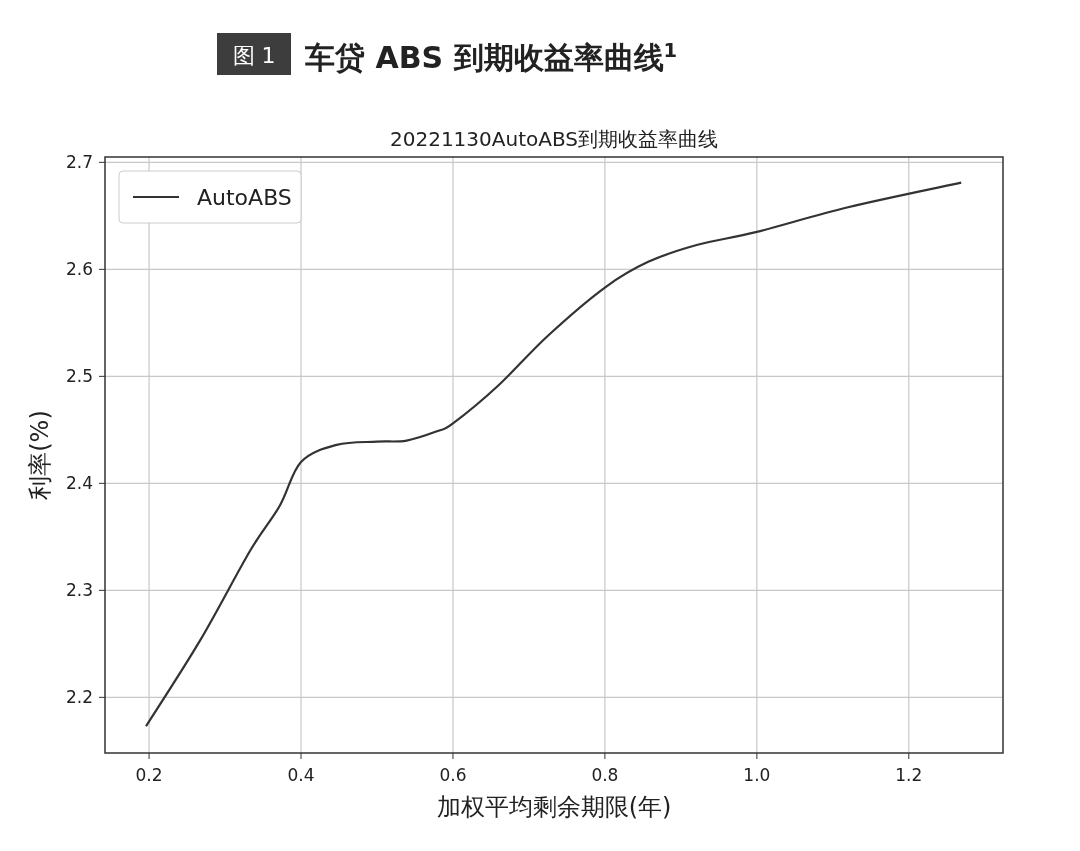  Describe the element at coordinates (453, 775) in the screenshot. I see `x-tick-label: 0.6` at that location.